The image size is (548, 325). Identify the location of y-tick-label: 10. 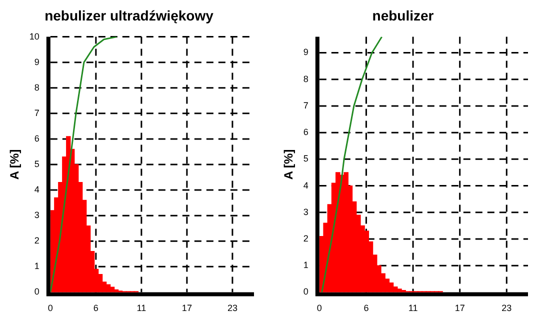
(34, 36).